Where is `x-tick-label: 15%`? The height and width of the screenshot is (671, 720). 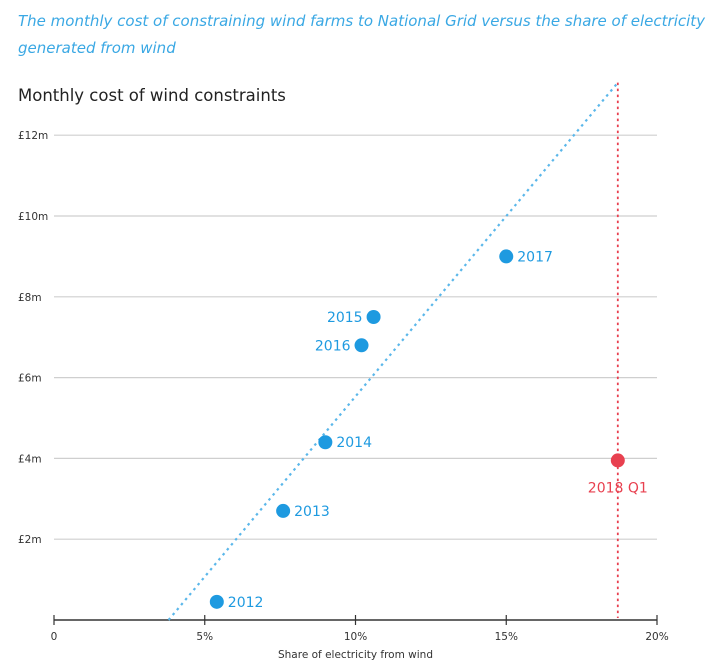
x-tick-label: 15% is located at coordinates (506, 637).